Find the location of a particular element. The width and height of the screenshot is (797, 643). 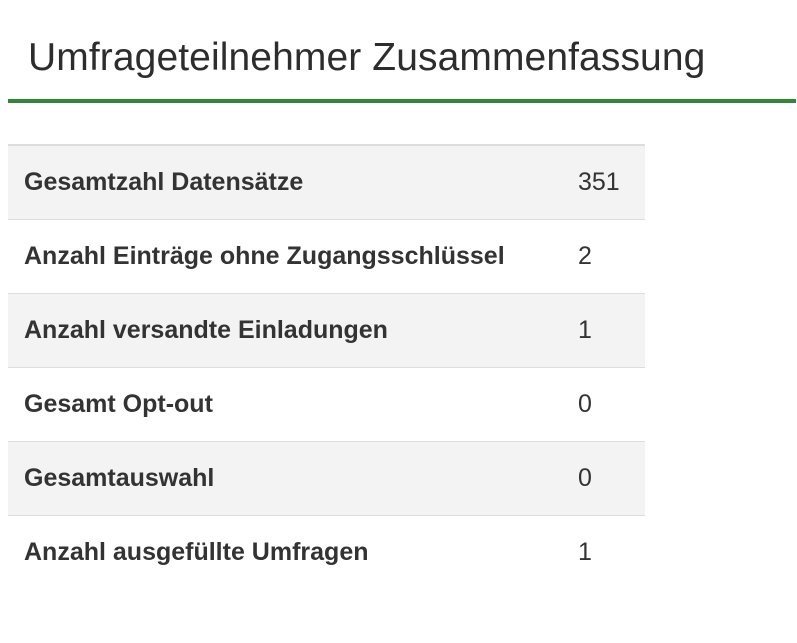

table-row: Anzahl Einträge ohne Zugangsschlüssel 2 is located at coordinates (326, 256).